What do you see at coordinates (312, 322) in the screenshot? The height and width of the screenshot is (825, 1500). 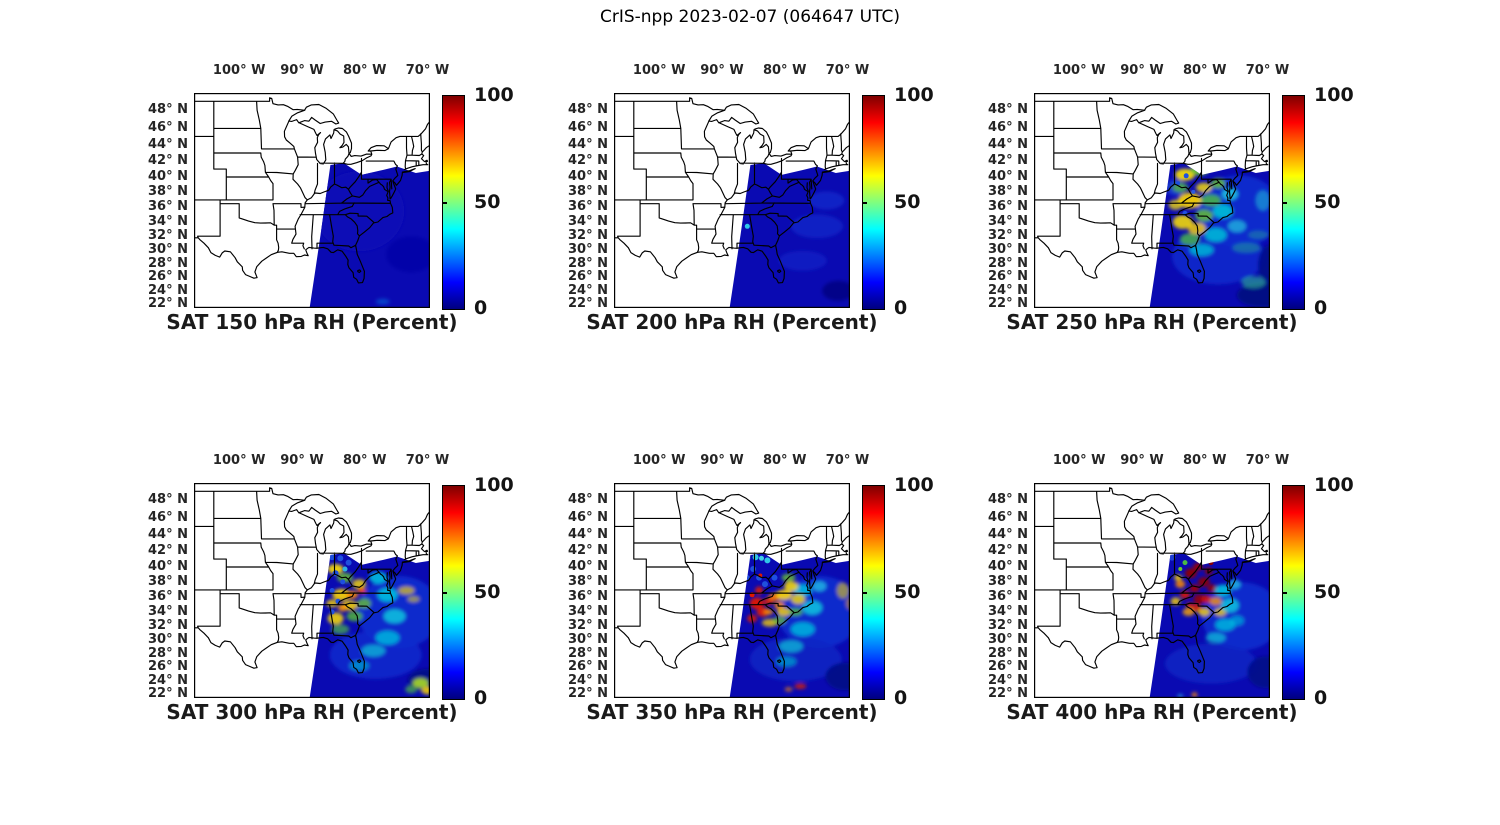 I see `panel-title: SAT 150 hPa RH (Percent)` at bounding box center [312, 322].